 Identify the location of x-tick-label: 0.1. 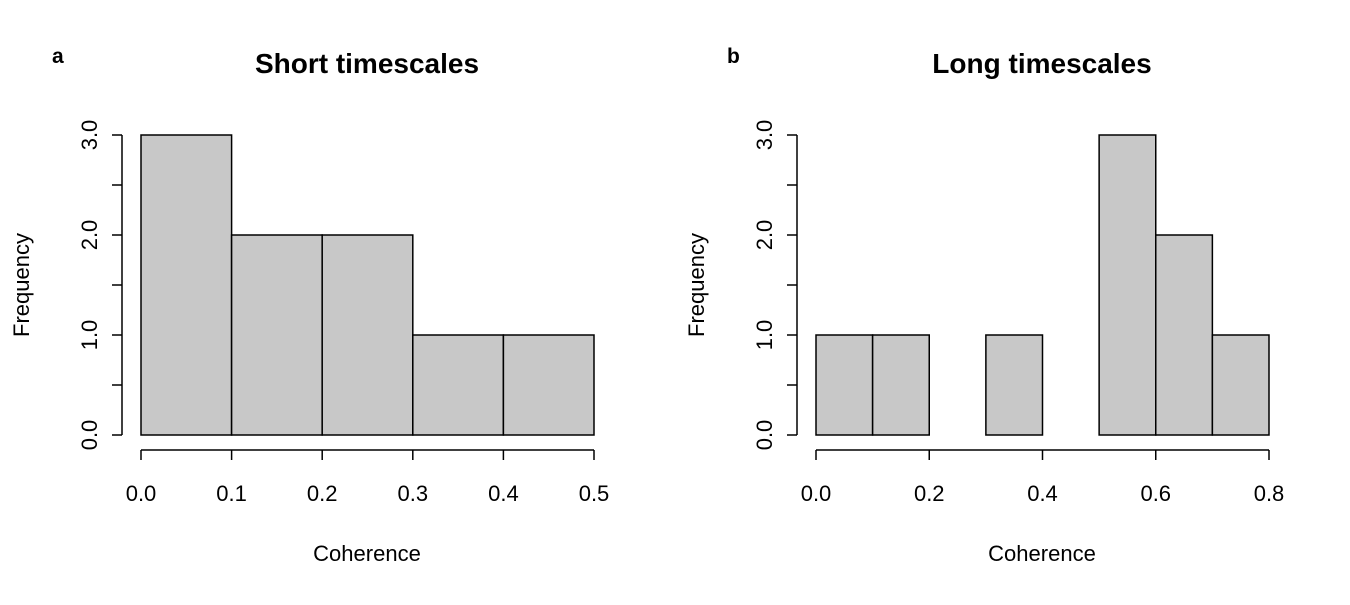
(231, 493).